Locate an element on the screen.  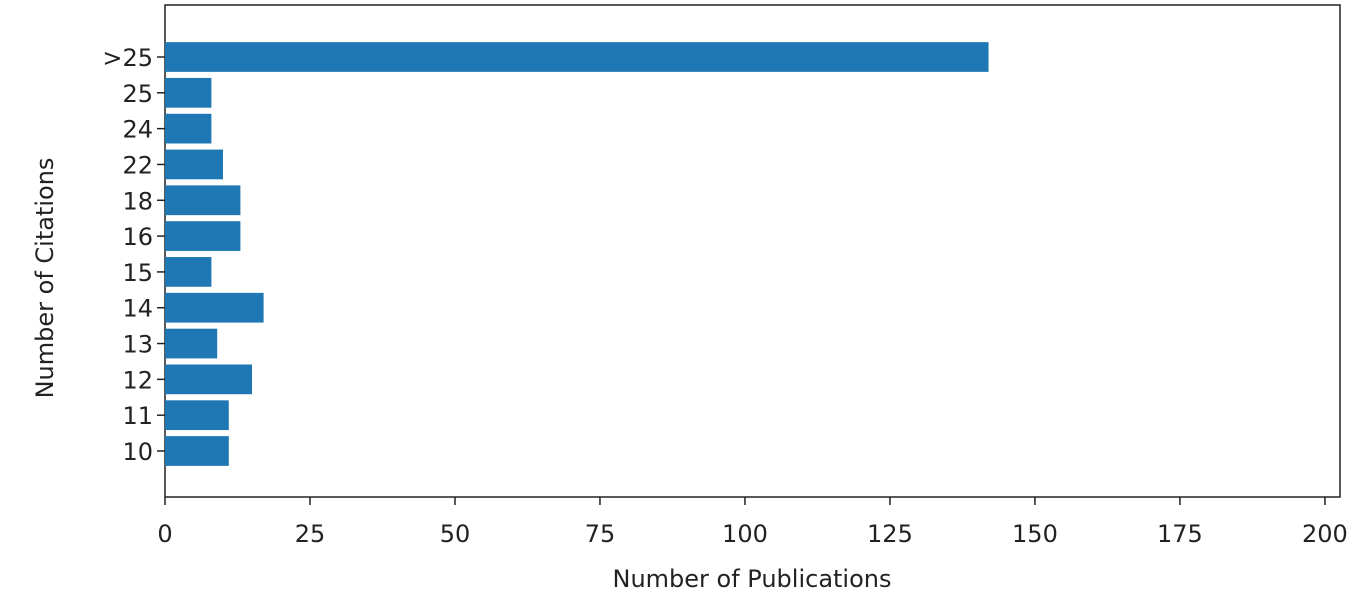
y-tick-label: 22 is located at coordinates (137, 165).